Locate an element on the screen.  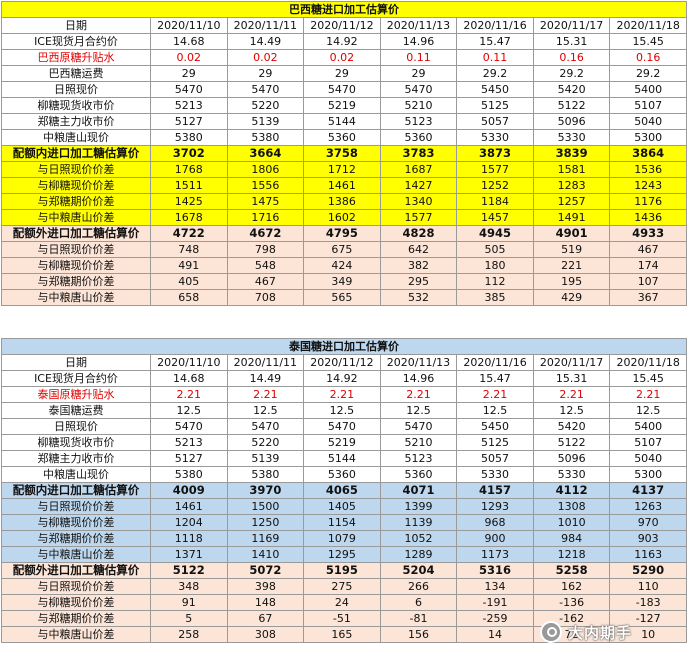
cell-value: 5 is located at coordinates (189, 618).